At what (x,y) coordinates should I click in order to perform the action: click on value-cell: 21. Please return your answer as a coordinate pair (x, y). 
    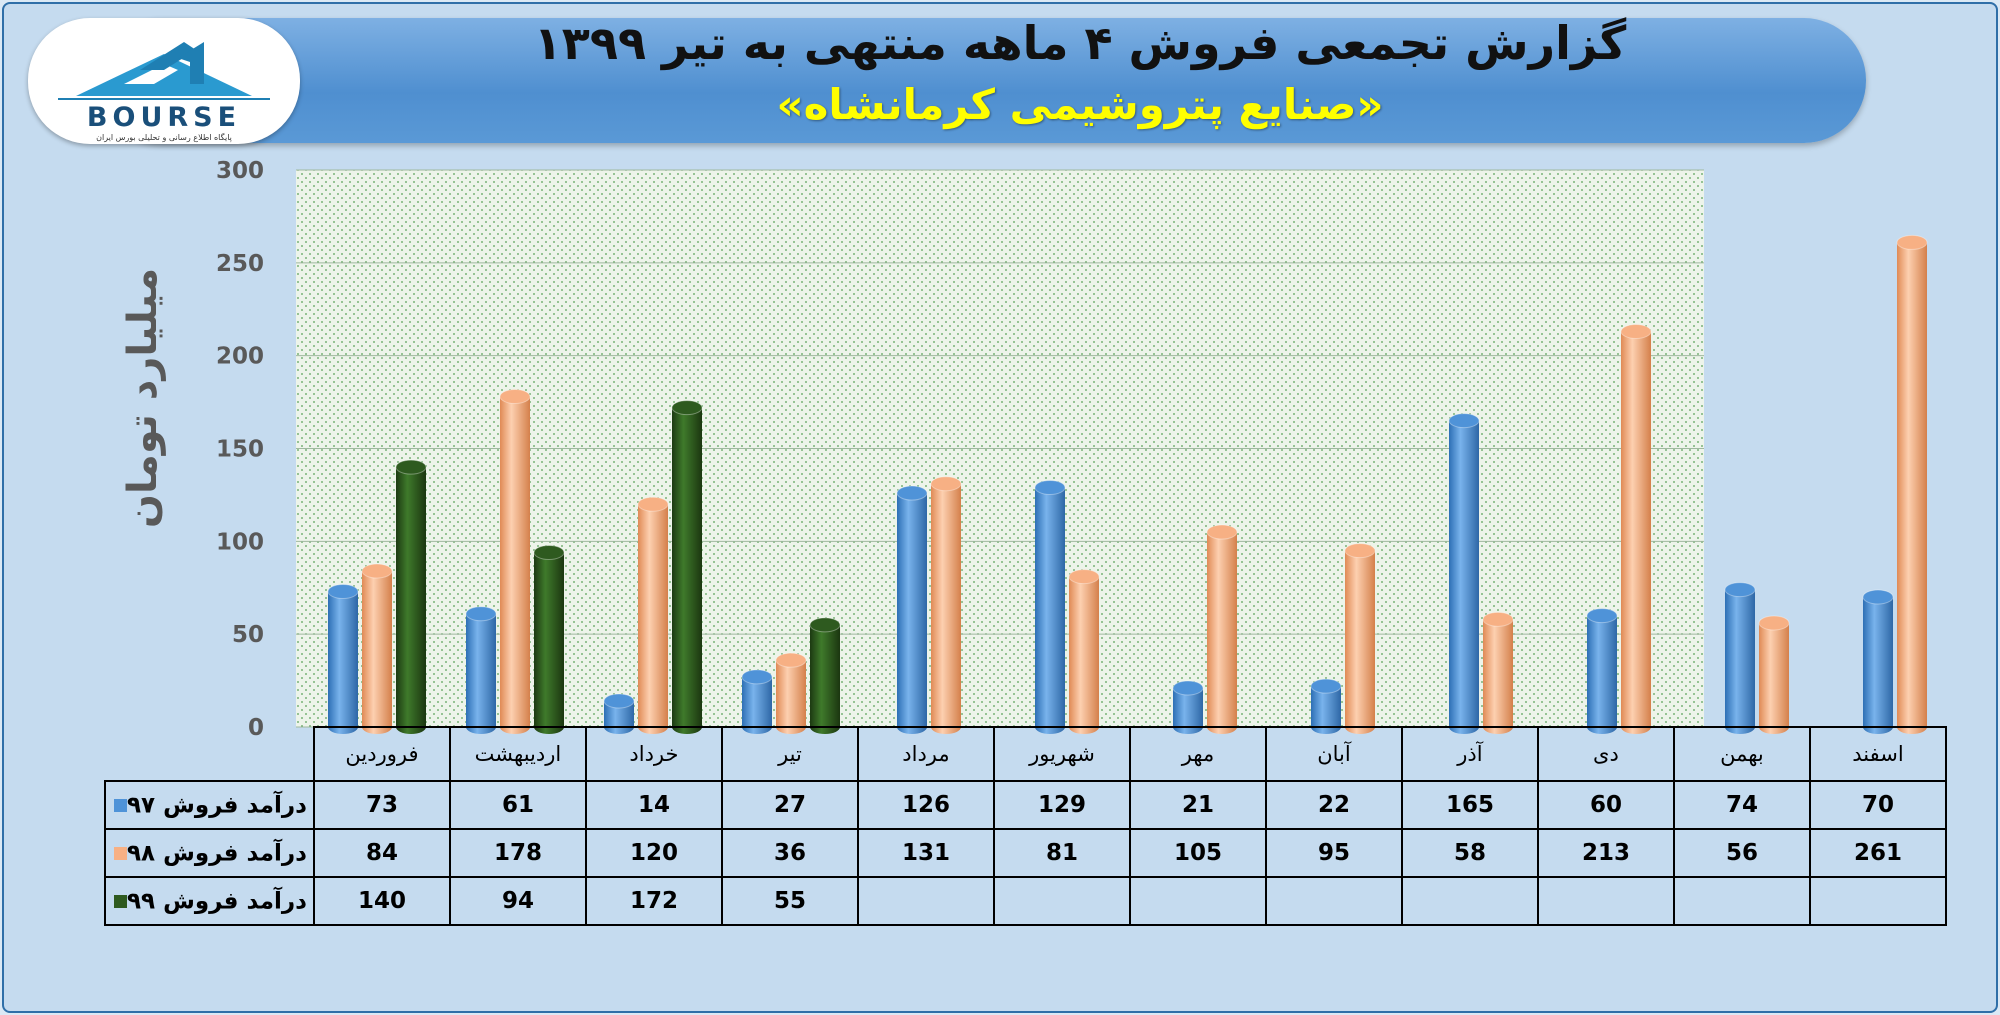
    Looking at the image, I should click on (1197, 805).